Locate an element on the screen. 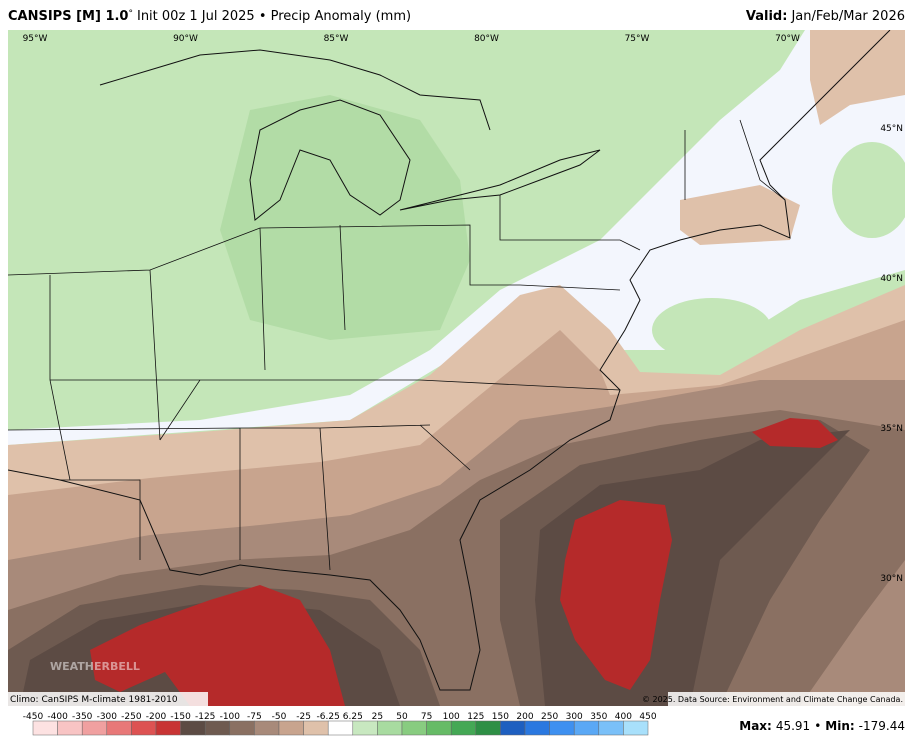 This screenshot has width=913, height=754. colorbar-label: 450 is located at coordinates (647, 717).